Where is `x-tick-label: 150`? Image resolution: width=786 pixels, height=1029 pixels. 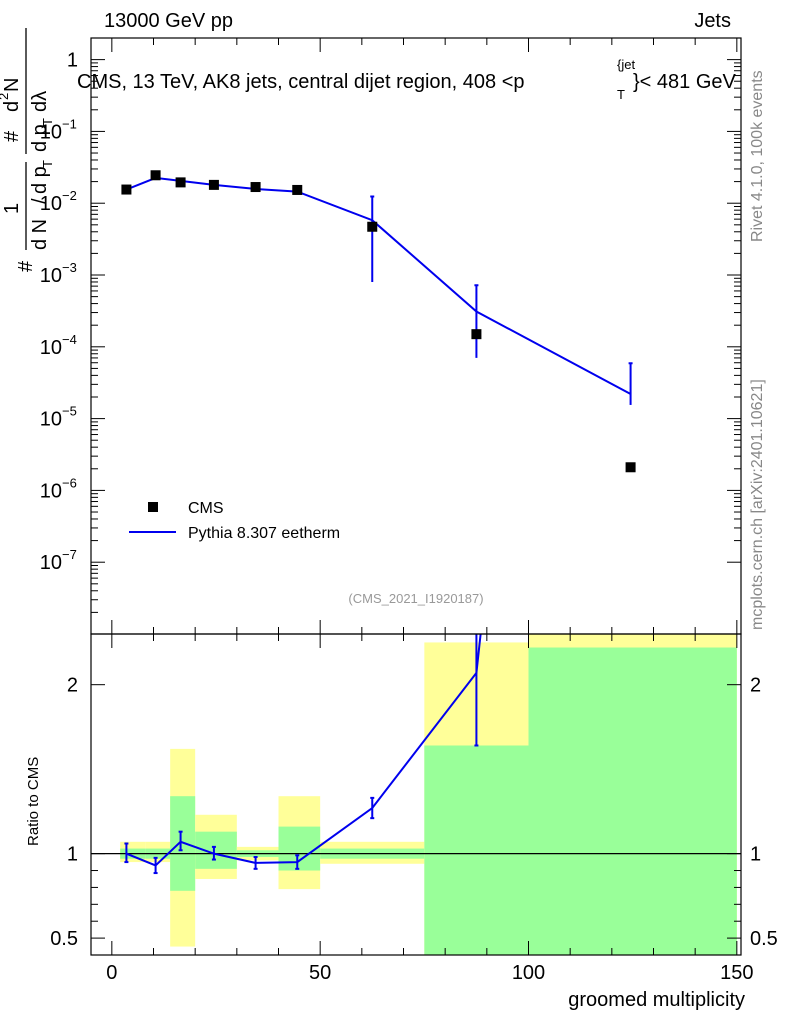
x-tick-label: 150 is located at coordinates (736, 973).